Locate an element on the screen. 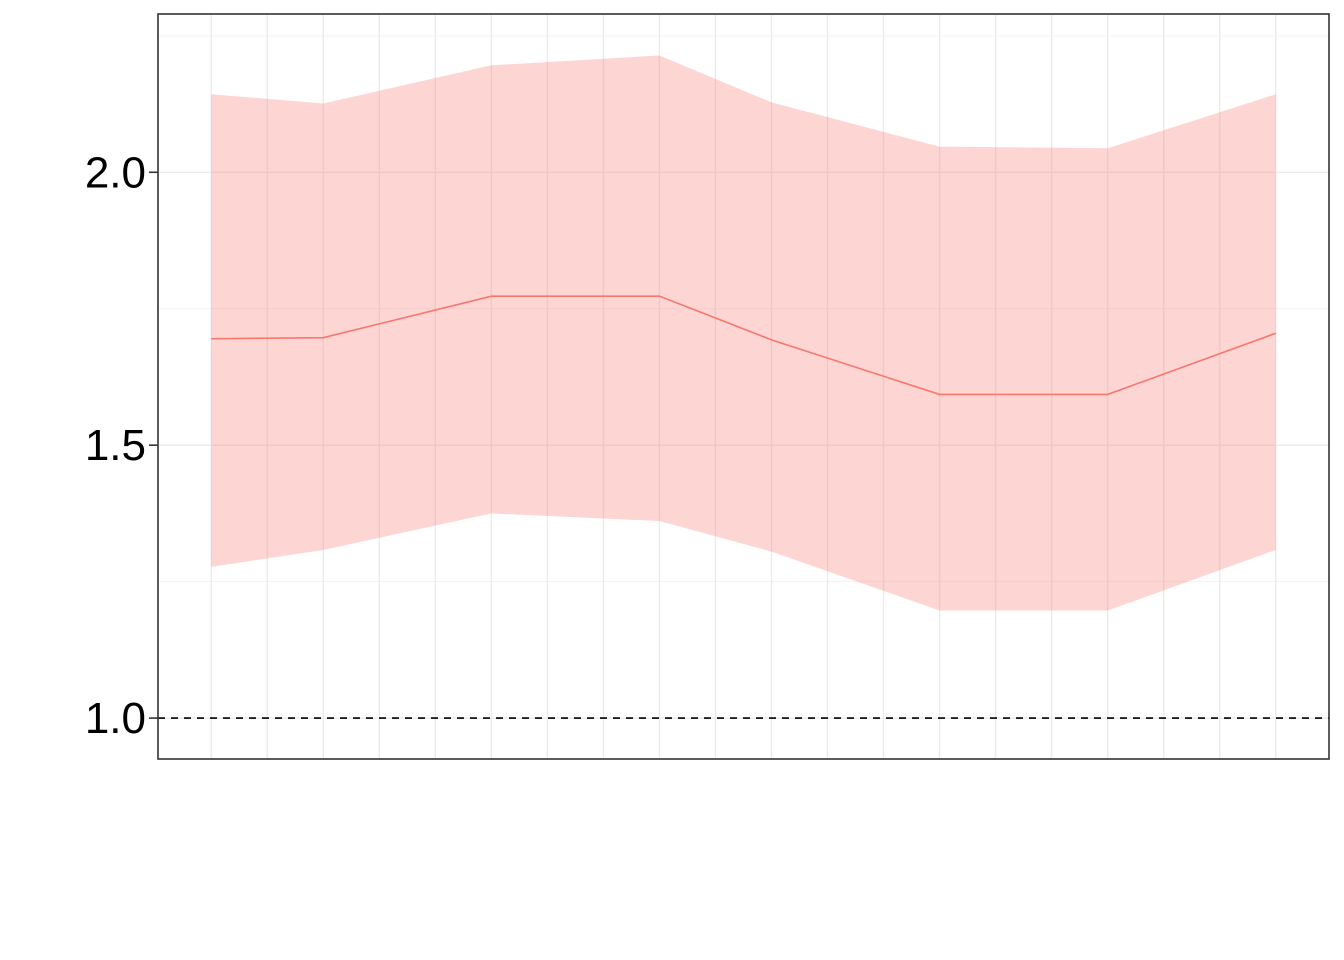  series-line is located at coordinates (744, 345).